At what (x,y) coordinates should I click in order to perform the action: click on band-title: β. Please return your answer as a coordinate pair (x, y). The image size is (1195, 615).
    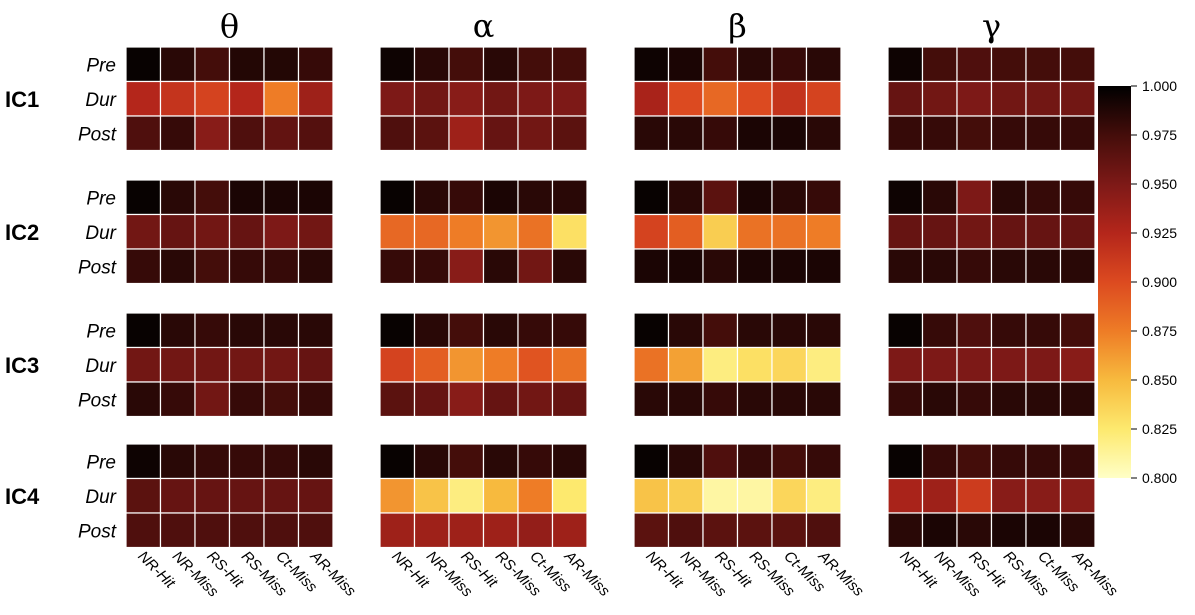
    Looking at the image, I should click on (737, 26).